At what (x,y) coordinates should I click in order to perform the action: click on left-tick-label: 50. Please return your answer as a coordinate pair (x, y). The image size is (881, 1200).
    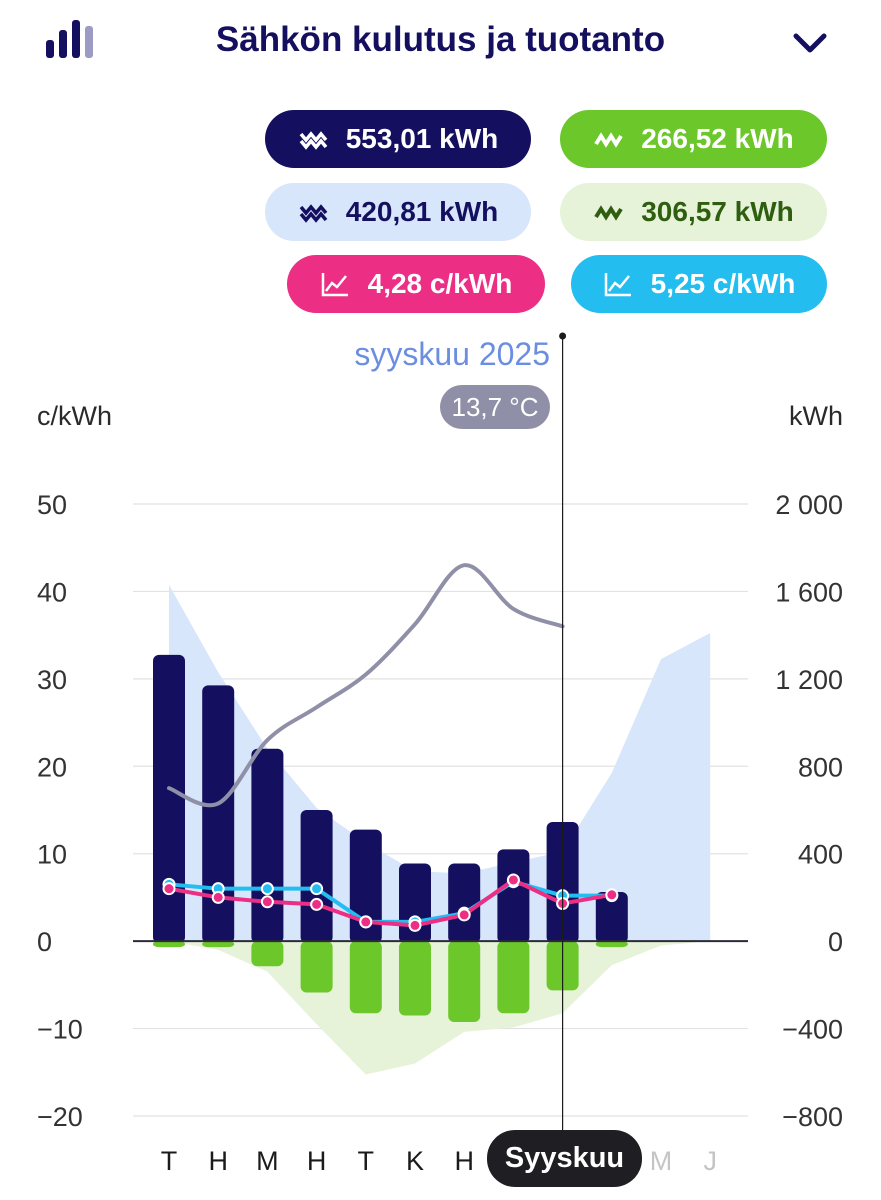
    Looking at the image, I should click on (52, 505).